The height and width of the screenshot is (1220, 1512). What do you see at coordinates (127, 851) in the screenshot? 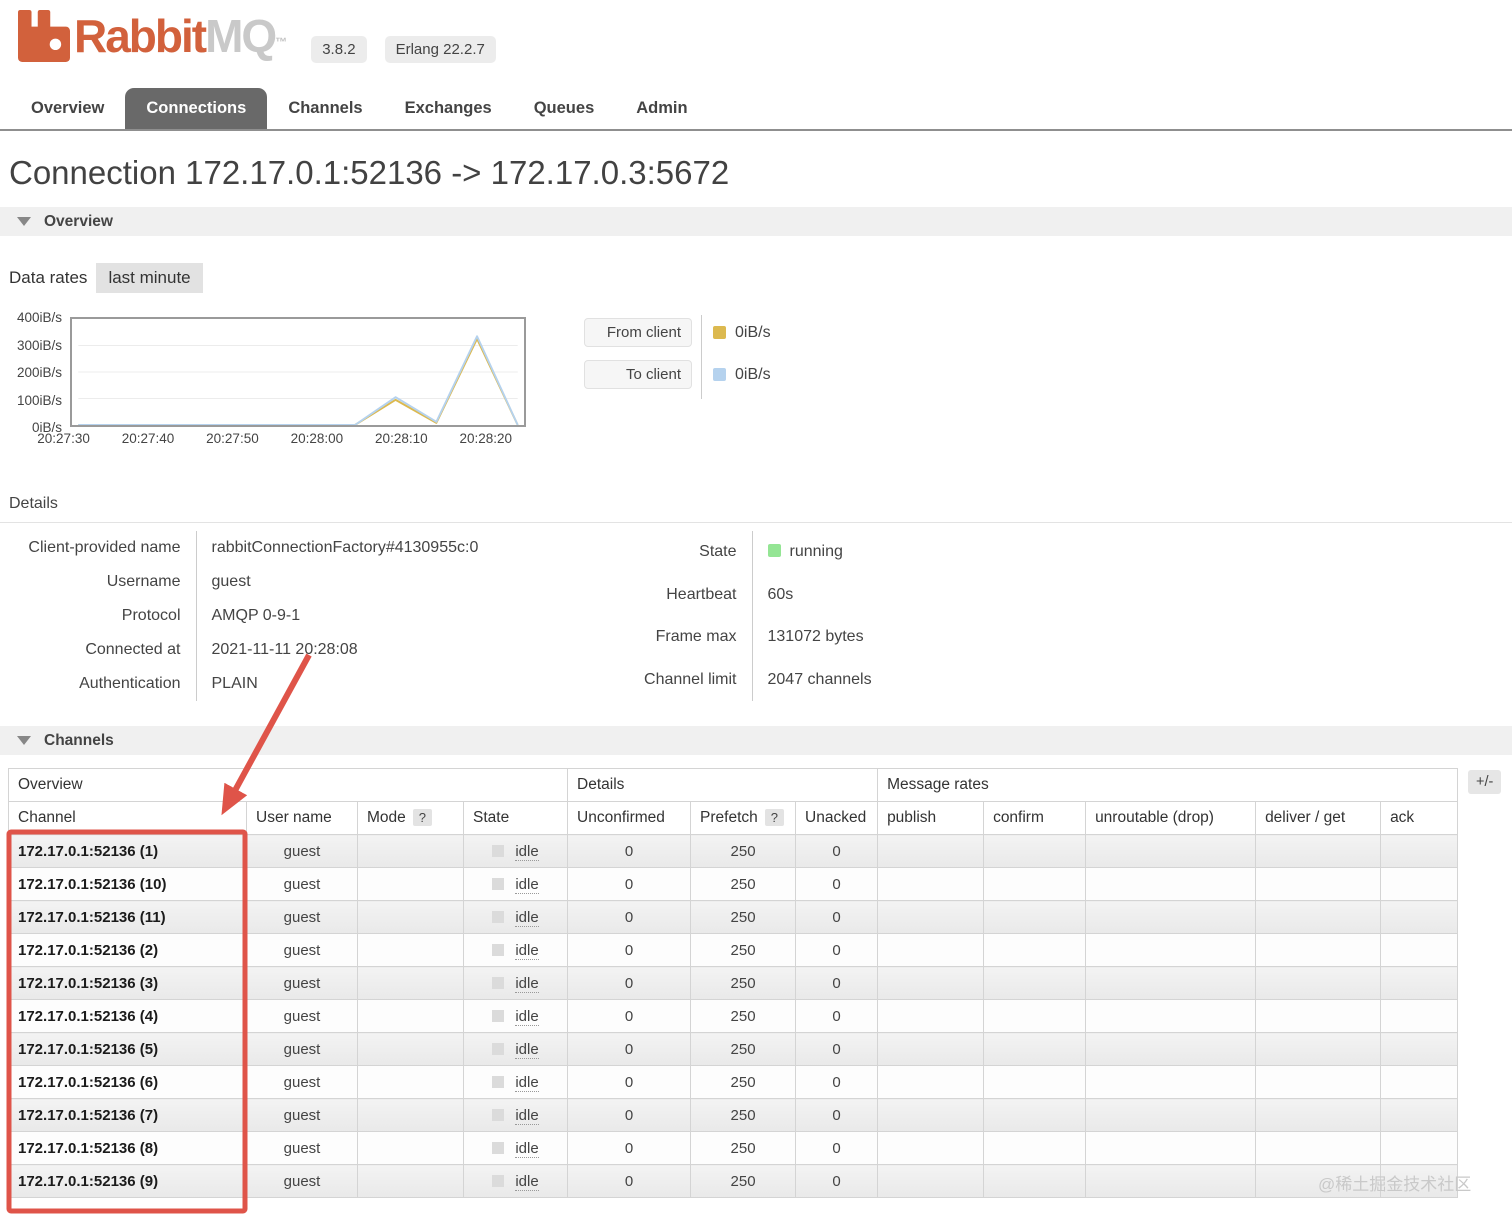
I see `channel-name: 172.17.0.1:52136 (1)` at bounding box center [127, 851].